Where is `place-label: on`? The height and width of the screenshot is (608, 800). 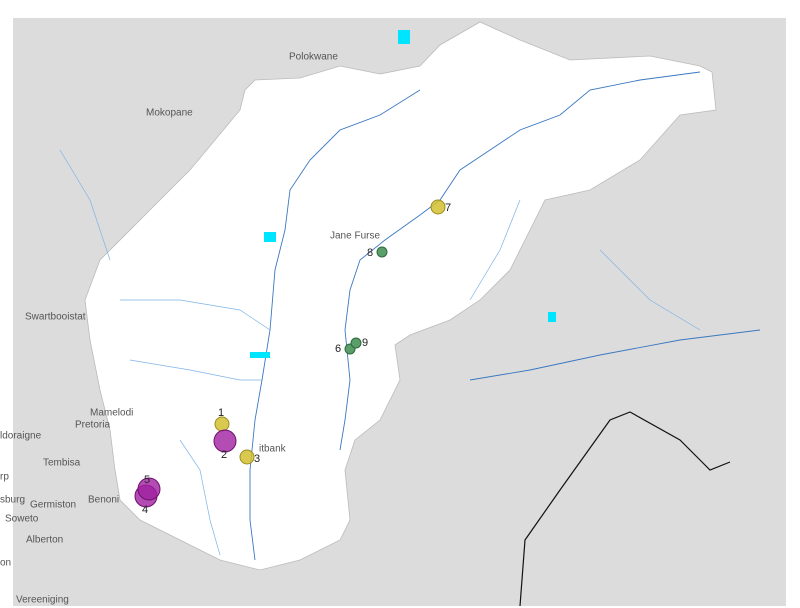 place-label: on is located at coordinates (5, 563).